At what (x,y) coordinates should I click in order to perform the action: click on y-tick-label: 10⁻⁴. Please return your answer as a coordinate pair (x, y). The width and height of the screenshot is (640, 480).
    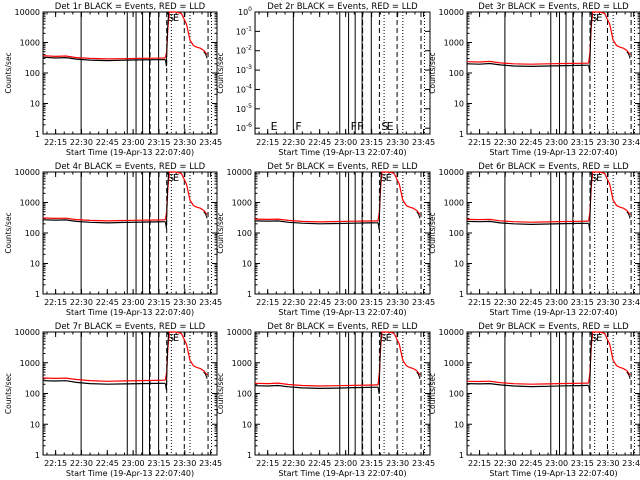
    Looking at the image, I should click on (244, 88).